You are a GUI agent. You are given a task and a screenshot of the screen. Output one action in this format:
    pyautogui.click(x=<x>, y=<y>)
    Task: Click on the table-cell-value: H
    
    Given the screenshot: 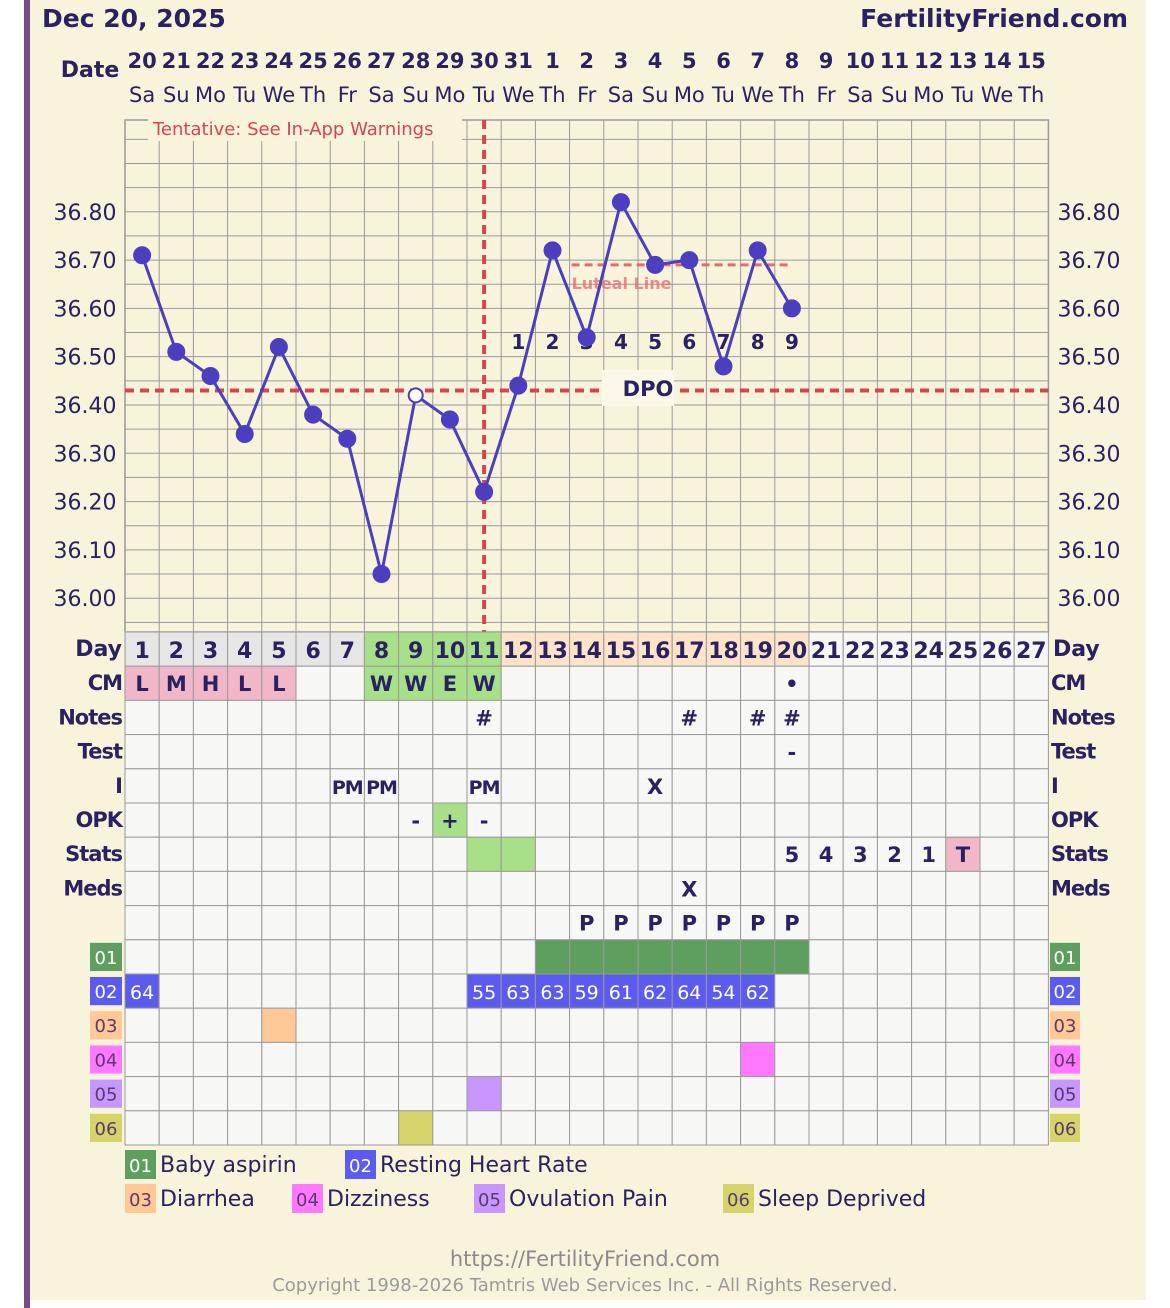 What is the action you would take?
    pyautogui.click(x=211, y=684)
    